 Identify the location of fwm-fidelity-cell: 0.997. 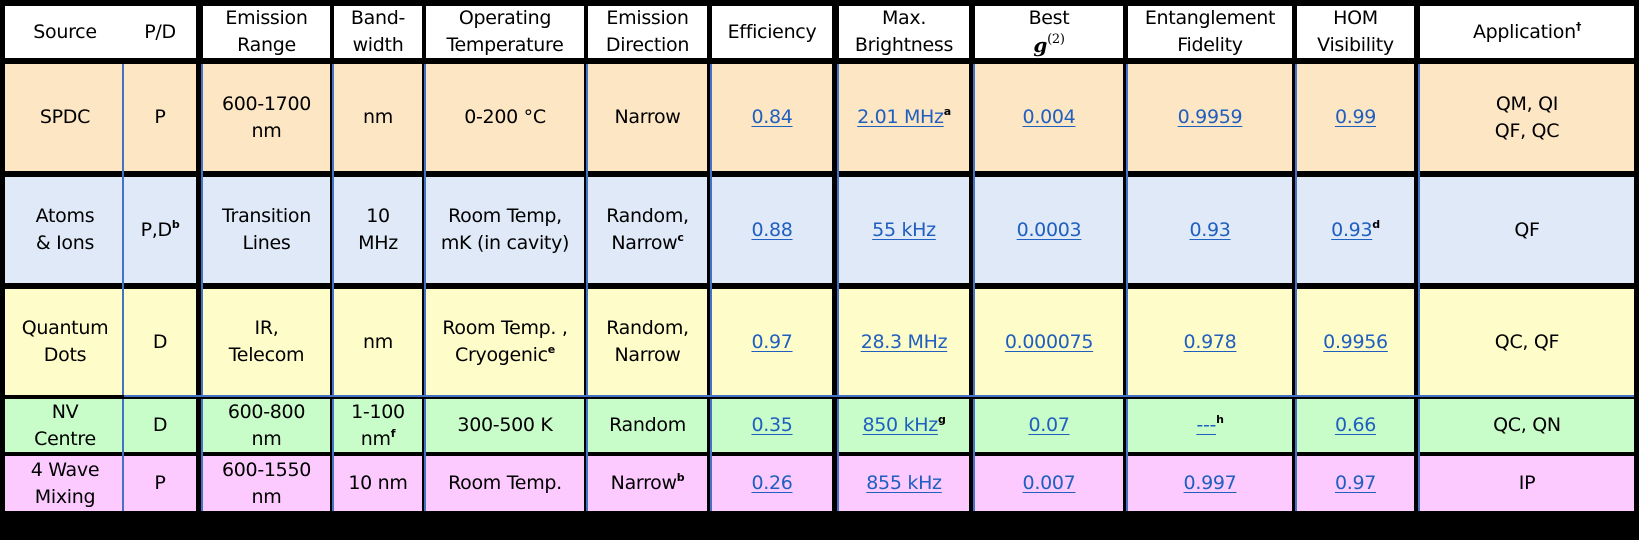
(1210, 483).